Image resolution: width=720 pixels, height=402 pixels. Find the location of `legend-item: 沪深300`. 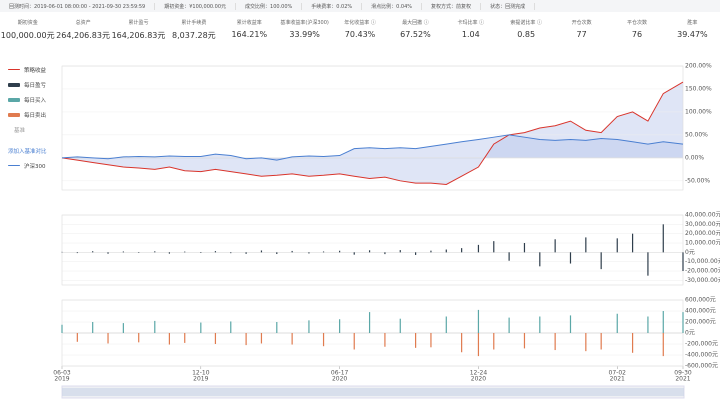

legend-item: 沪深300 is located at coordinates (27, 165).